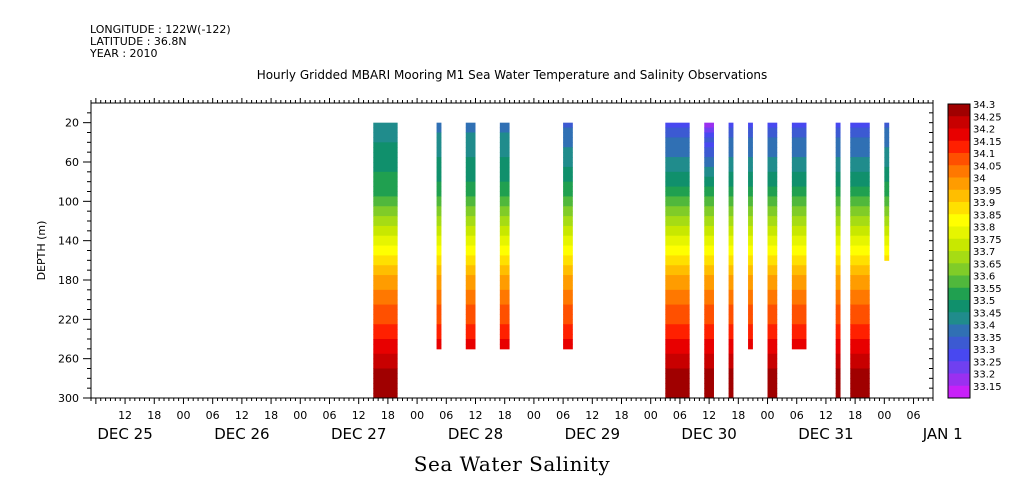 This screenshot has height=504, width=1009. What do you see at coordinates (388, 415) in the screenshot?
I see `x-tick-label: 18` at bounding box center [388, 415].